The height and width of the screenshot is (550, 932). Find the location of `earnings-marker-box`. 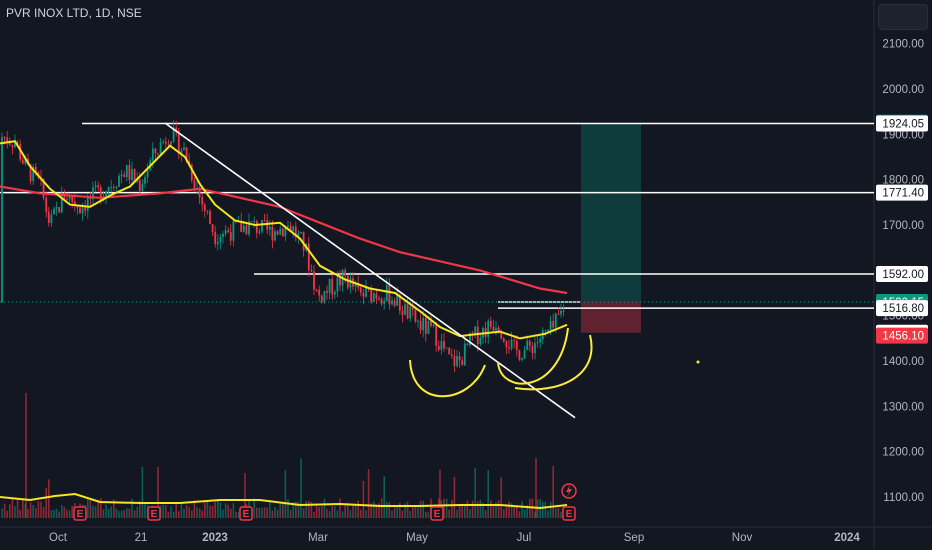

earnings-marker-box is located at coordinates (154, 513).